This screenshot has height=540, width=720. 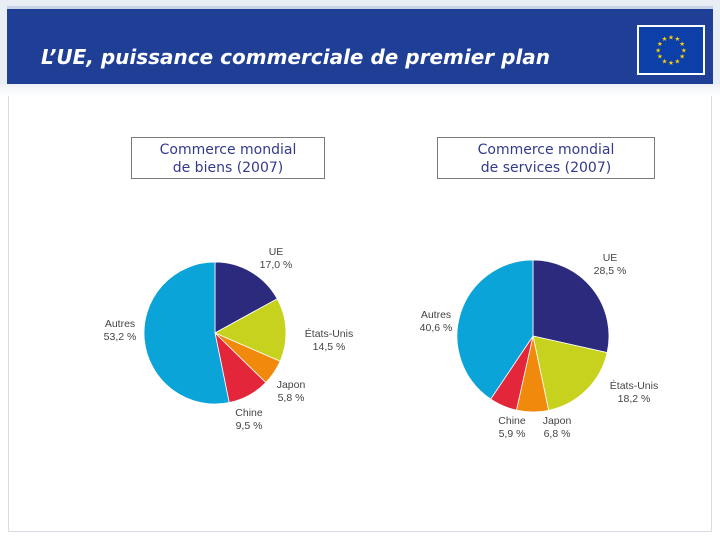 I want to click on services-label-japon: Japon 6,8 %, so click(x=557, y=427).